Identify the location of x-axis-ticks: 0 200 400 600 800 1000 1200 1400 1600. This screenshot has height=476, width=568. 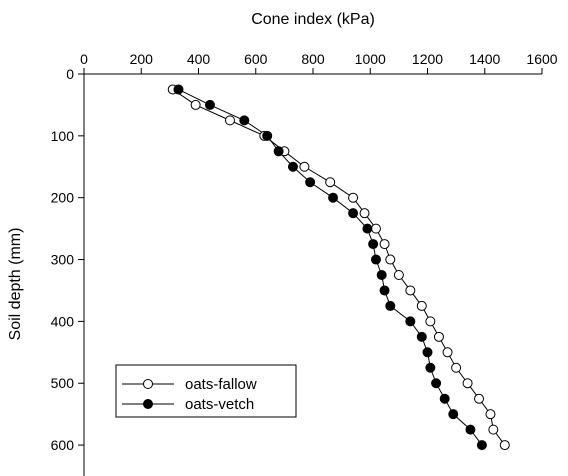
(319, 62).